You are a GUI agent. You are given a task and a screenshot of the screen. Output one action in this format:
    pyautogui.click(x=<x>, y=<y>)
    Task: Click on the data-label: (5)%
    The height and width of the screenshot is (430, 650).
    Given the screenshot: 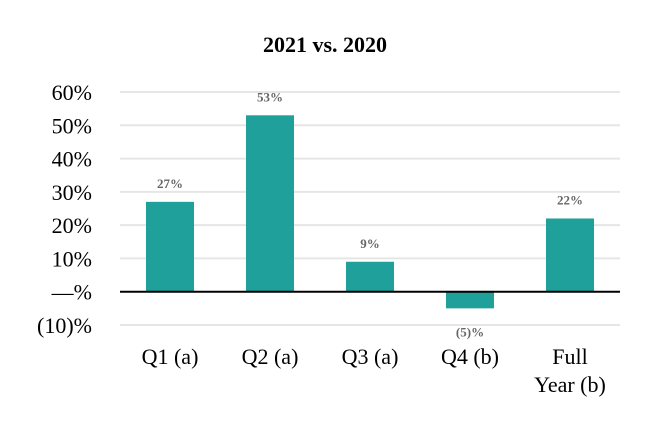 What is the action you would take?
    pyautogui.click(x=470, y=331)
    